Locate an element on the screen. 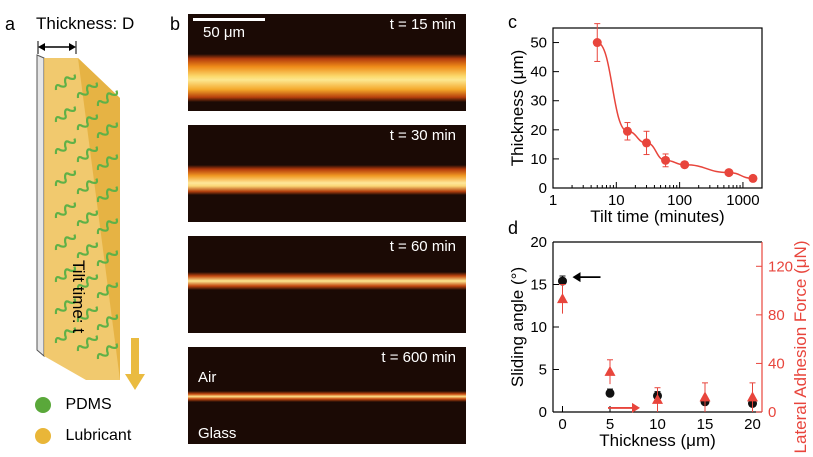 The height and width of the screenshot is (457, 813). image-t60-time: t = 60 min is located at coordinates (422, 246).